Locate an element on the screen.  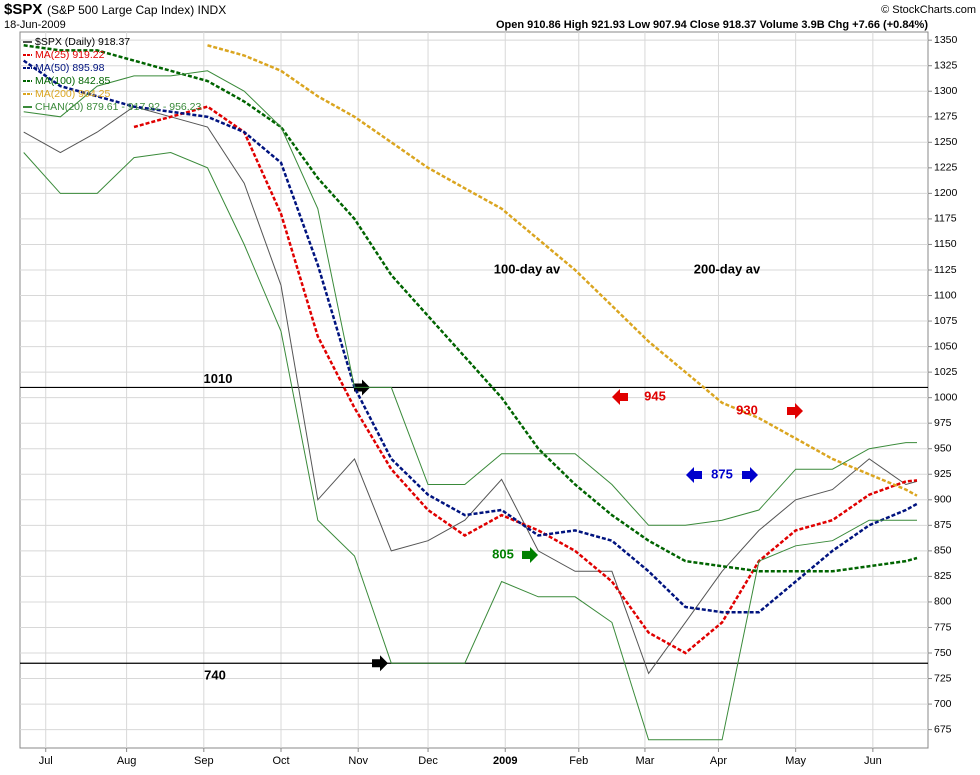
y-tick-label: 1050 is located at coordinates (946, 346).